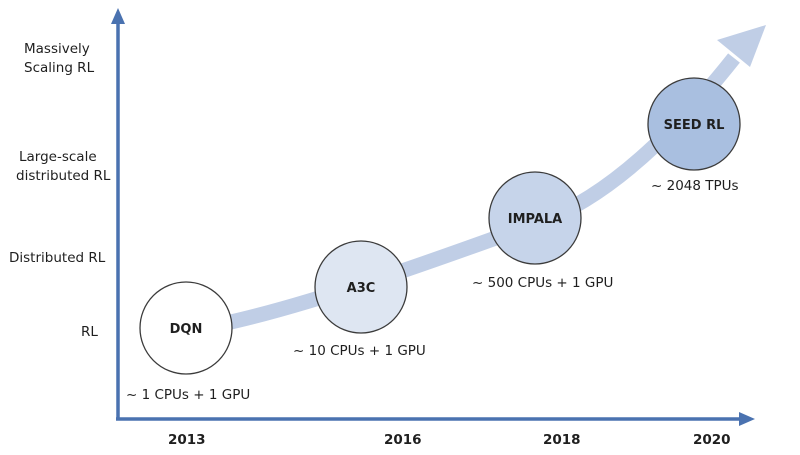 This screenshot has height=455, width=800. I want to click on y-axis-arrowhead, so click(118, 16).